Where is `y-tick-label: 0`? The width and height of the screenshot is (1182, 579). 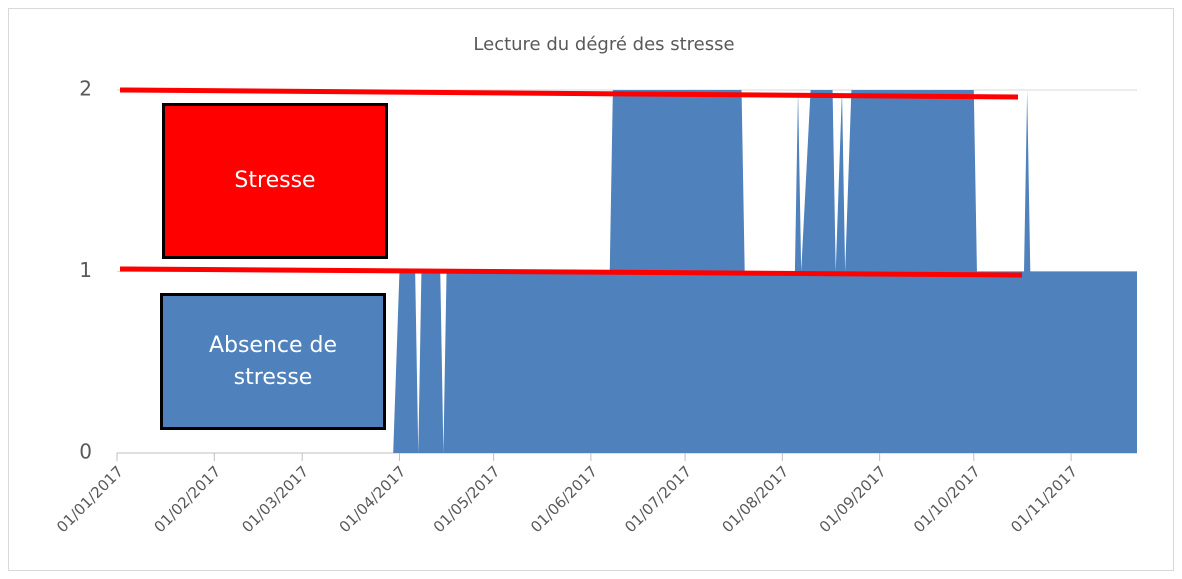
y-tick-label: 0 is located at coordinates (85, 452).